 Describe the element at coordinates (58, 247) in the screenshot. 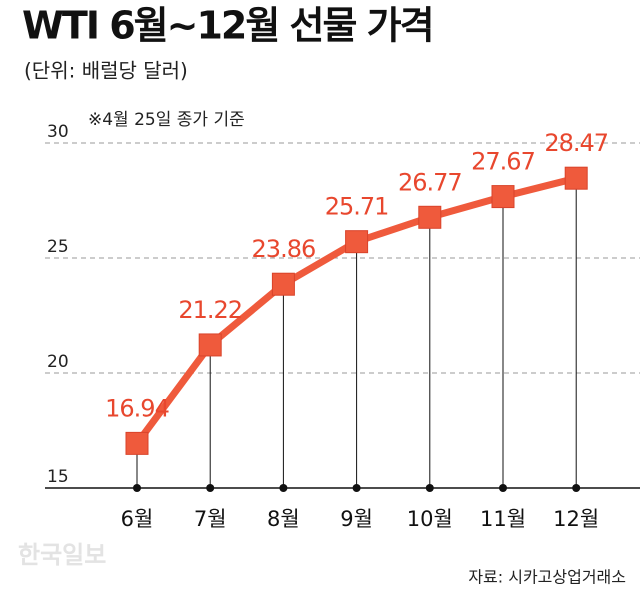

I see `y-tick-label: 25` at that location.